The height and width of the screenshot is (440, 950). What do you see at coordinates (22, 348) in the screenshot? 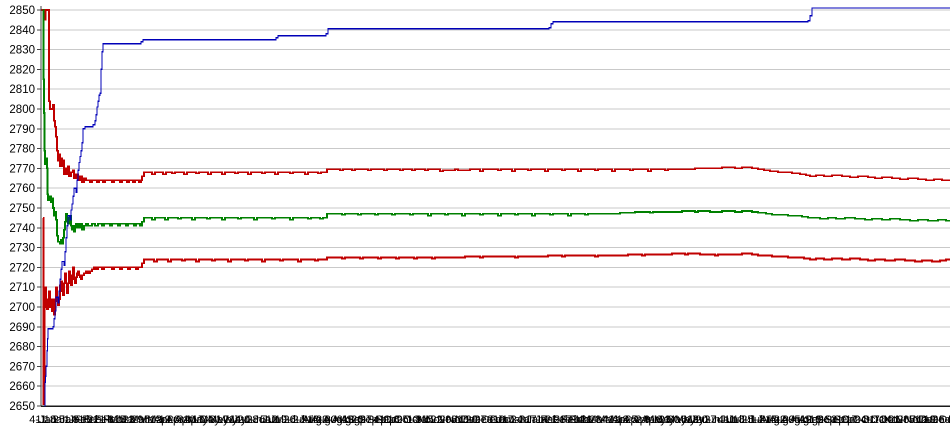
I see `y-axis-label: 2680` at bounding box center [22, 348].